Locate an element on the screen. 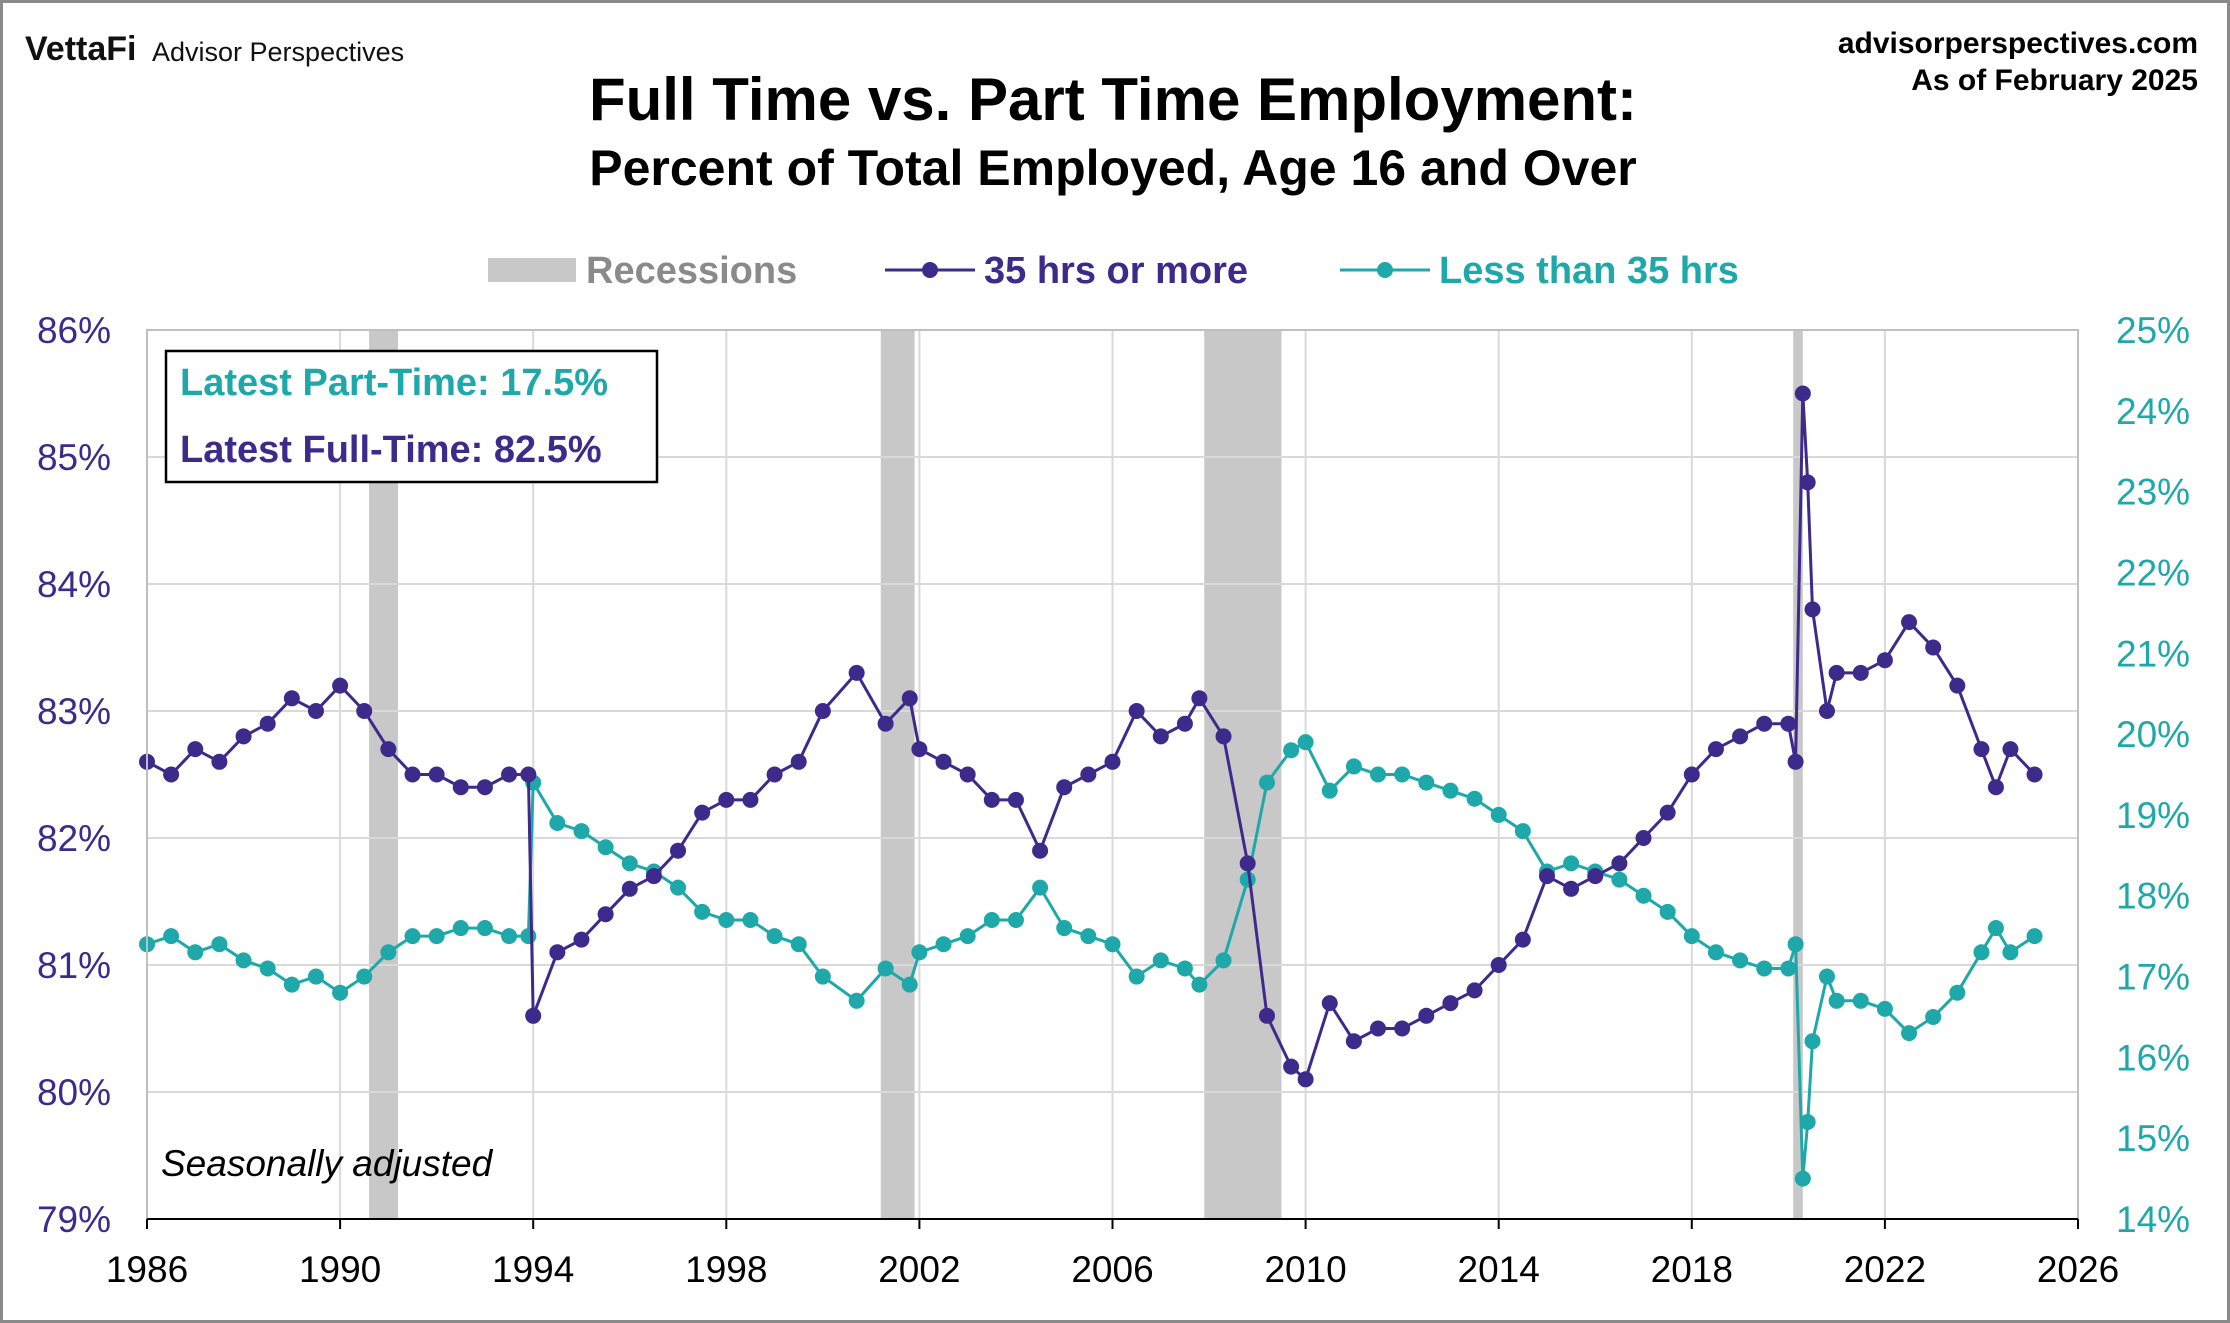 Image resolution: width=2230 pixels, height=1323 pixels. x-tick-label: 1994 is located at coordinates (533, 1269).